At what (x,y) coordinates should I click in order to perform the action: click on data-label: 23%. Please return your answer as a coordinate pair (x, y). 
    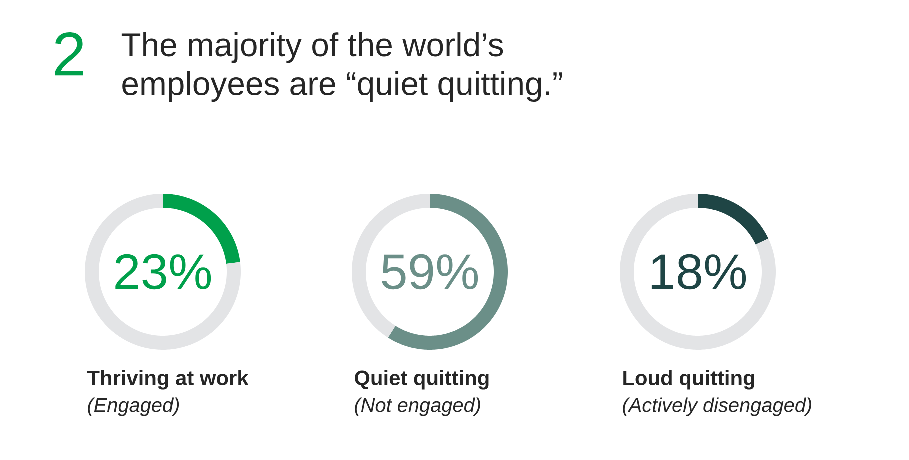
    Looking at the image, I should click on (164, 272).